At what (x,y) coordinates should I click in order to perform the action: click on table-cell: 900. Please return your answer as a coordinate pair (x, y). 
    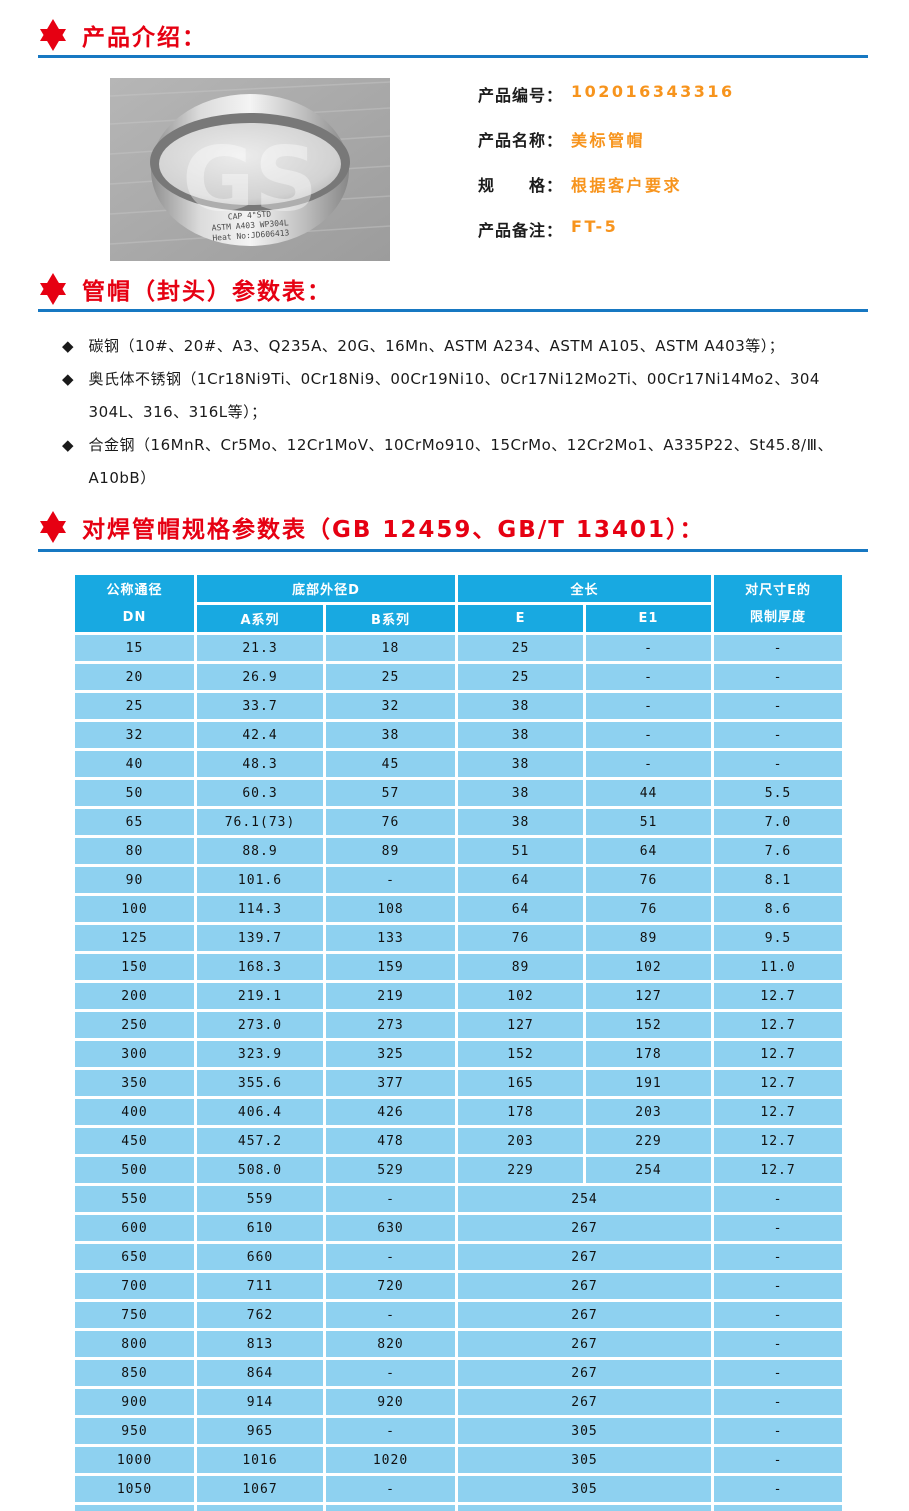
    Looking at the image, I should click on (134, 1402).